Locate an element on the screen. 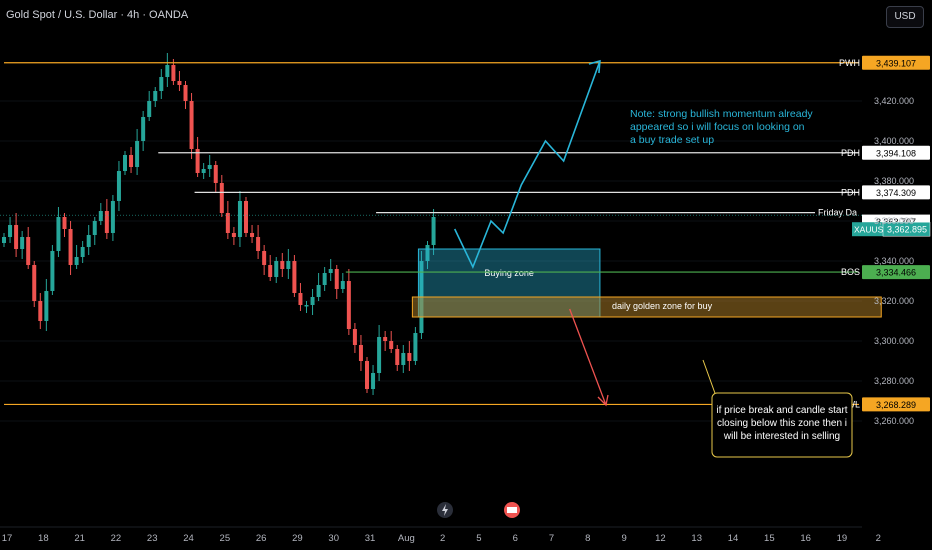 The height and width of the screenshot is (550, 932). current-price-label: 3,362.895 is located at coordinates (907, 230).